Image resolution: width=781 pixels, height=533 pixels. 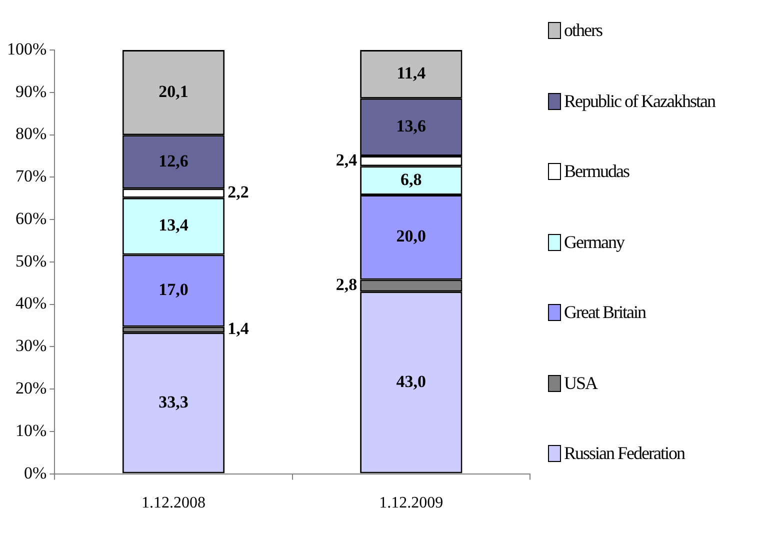 What do you see at coordinates (31, 91) in the screenshot?
I see `y-tick-label: 90%` at bounding box center [31, 91].